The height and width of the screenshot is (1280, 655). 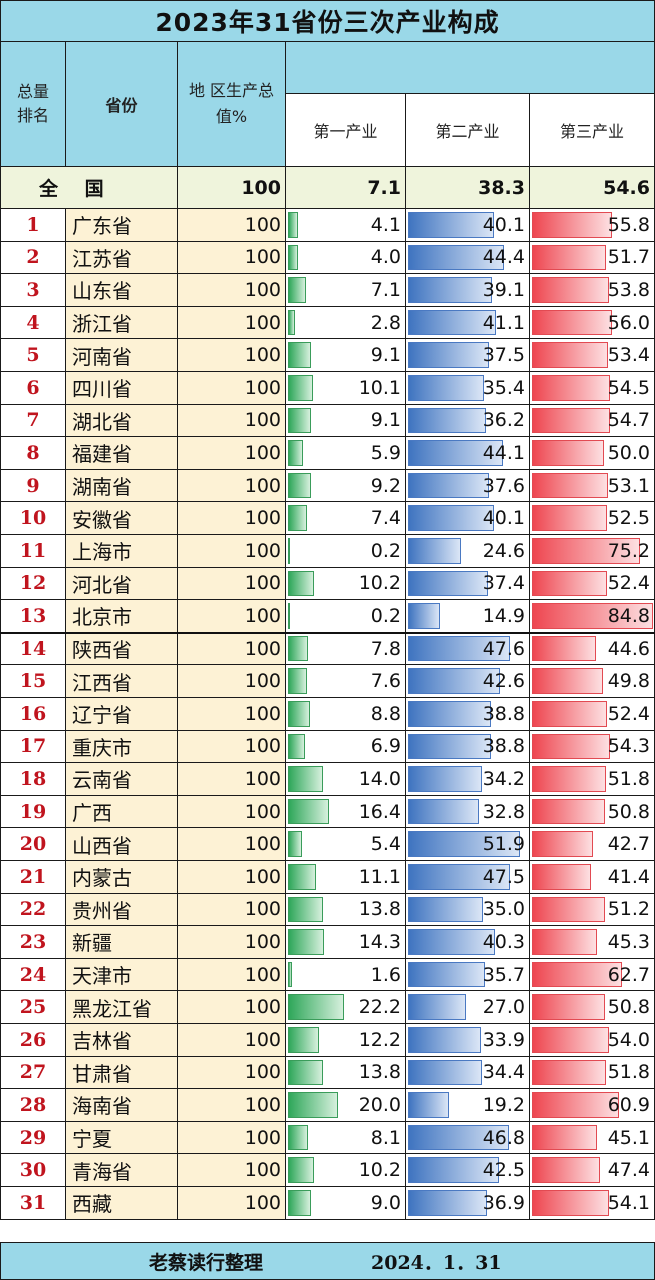 What do you see at coordinates (592, 1040) in the screenshot?
I see `tertiary-cell: 54.0` at bounding box center [592, 1040].